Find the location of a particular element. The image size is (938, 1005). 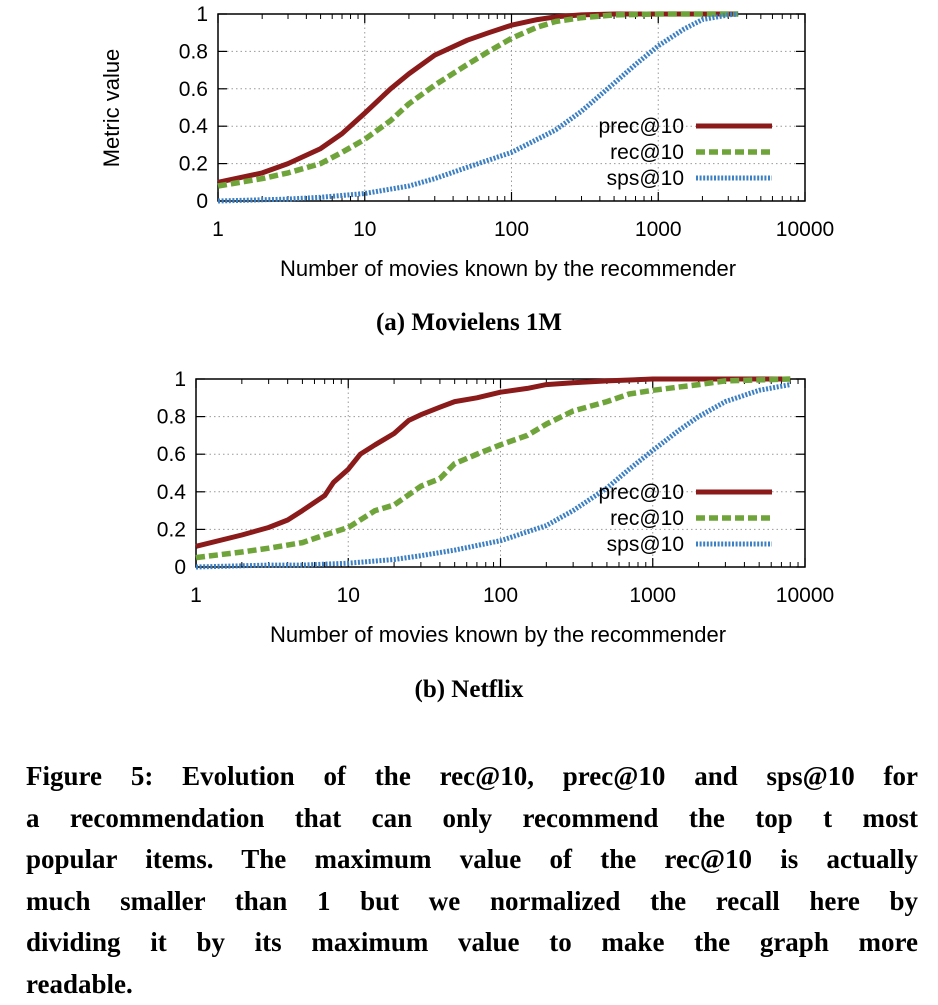

subcaption-movielens: (a) Movielens 1M is located at coordinates (469, 323).